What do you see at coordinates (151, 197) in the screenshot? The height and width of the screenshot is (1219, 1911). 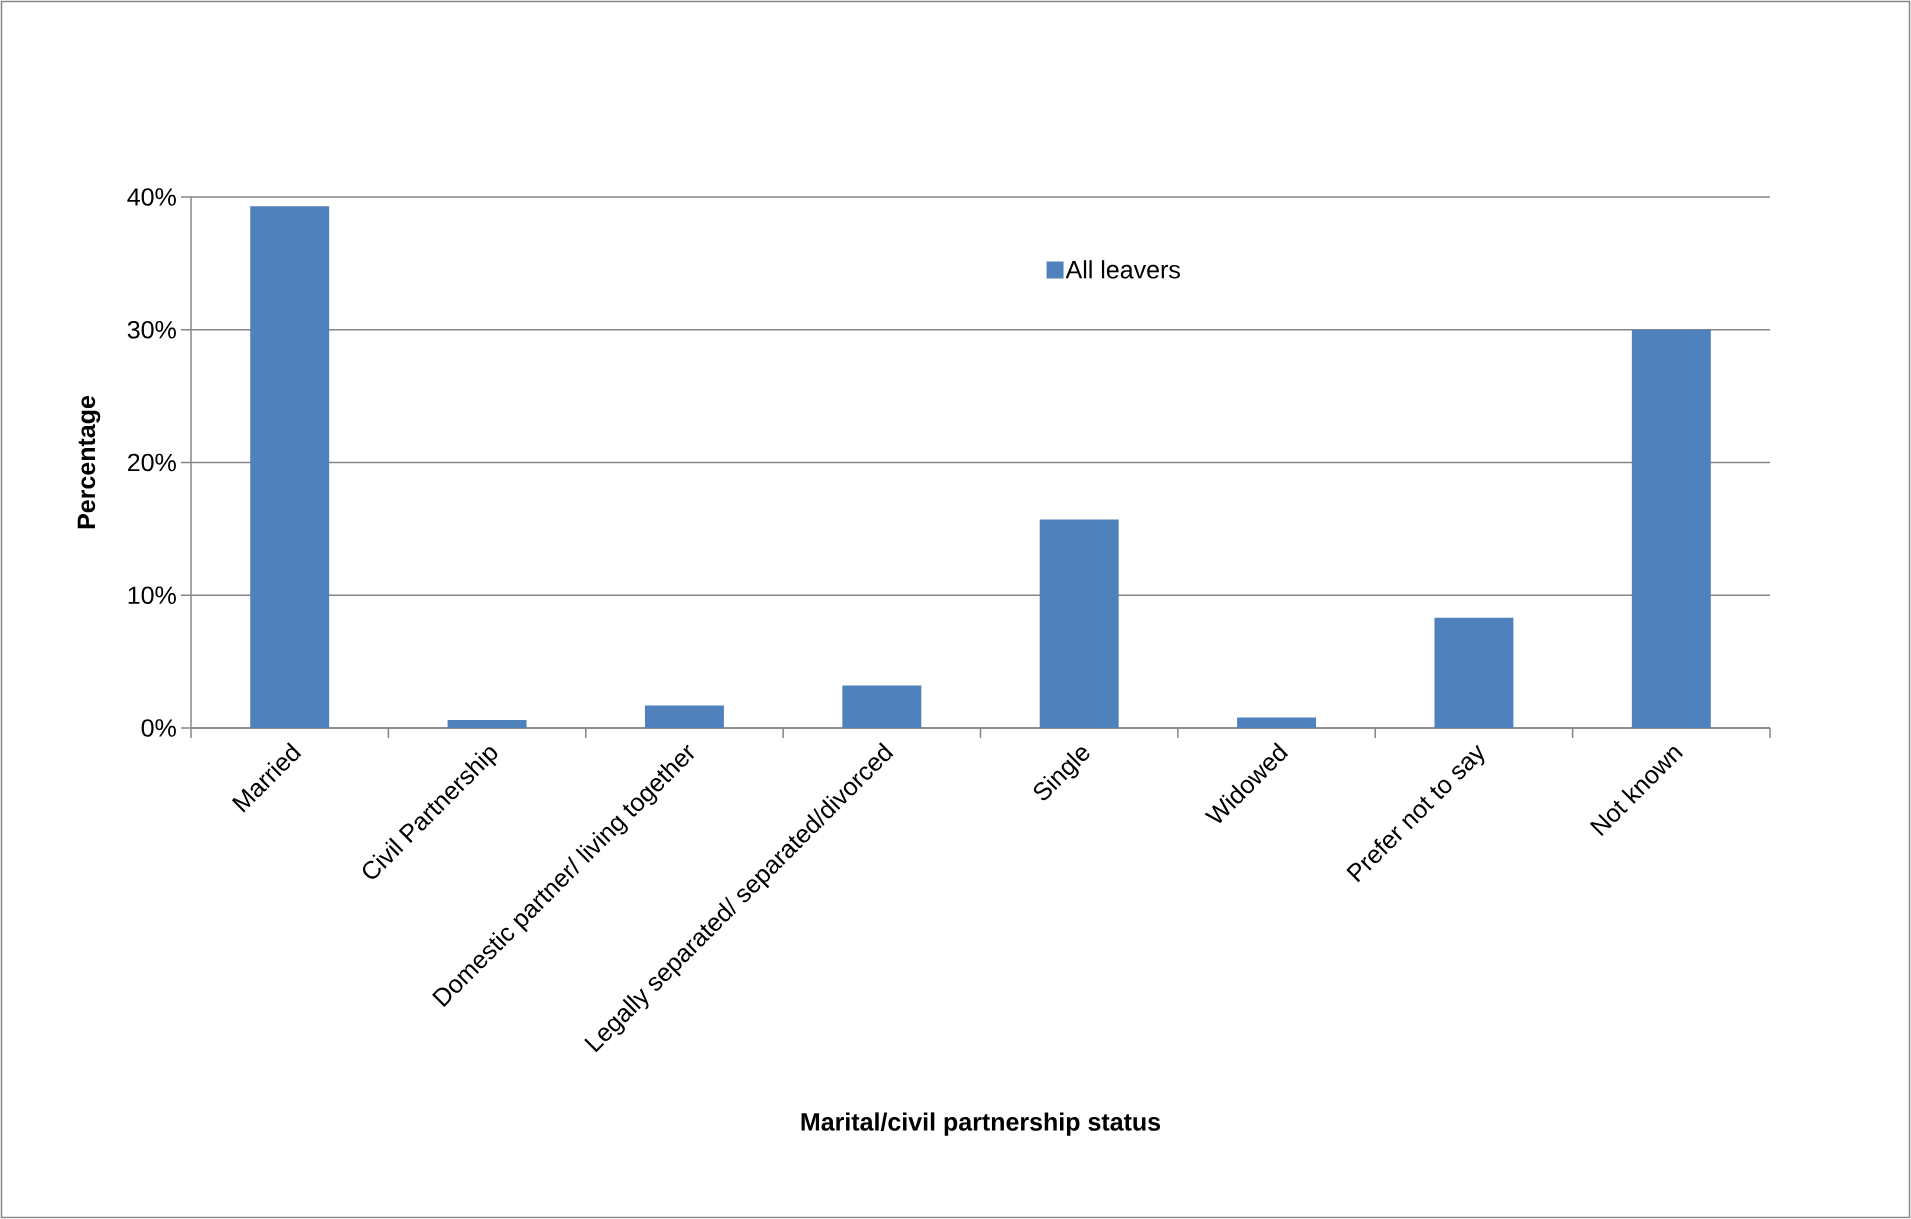 I see `y-tick-label: 40%` at bounding box center [151, 197].